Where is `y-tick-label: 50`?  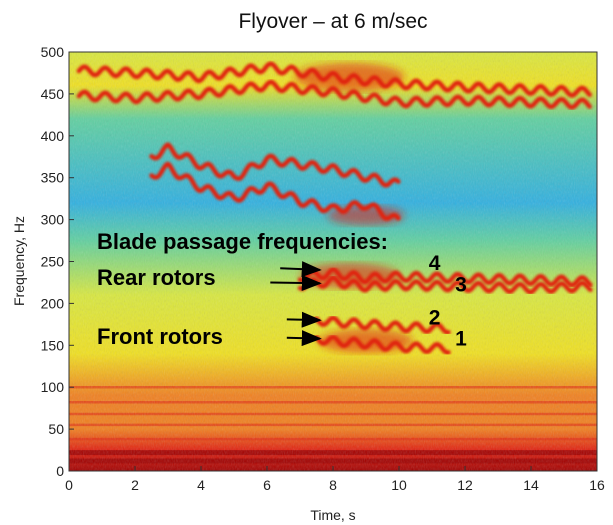
y-tick-label: 50 is located at coordinates (56, 429).